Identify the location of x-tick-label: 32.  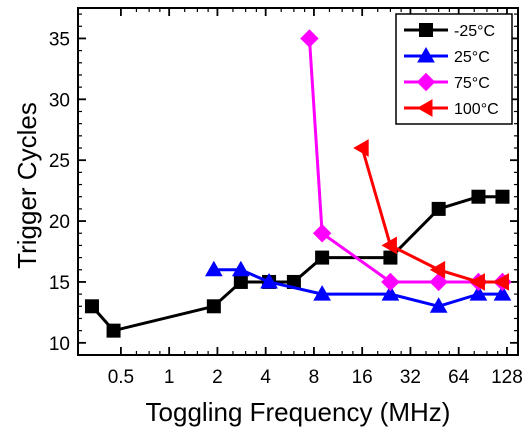
(410, 377).